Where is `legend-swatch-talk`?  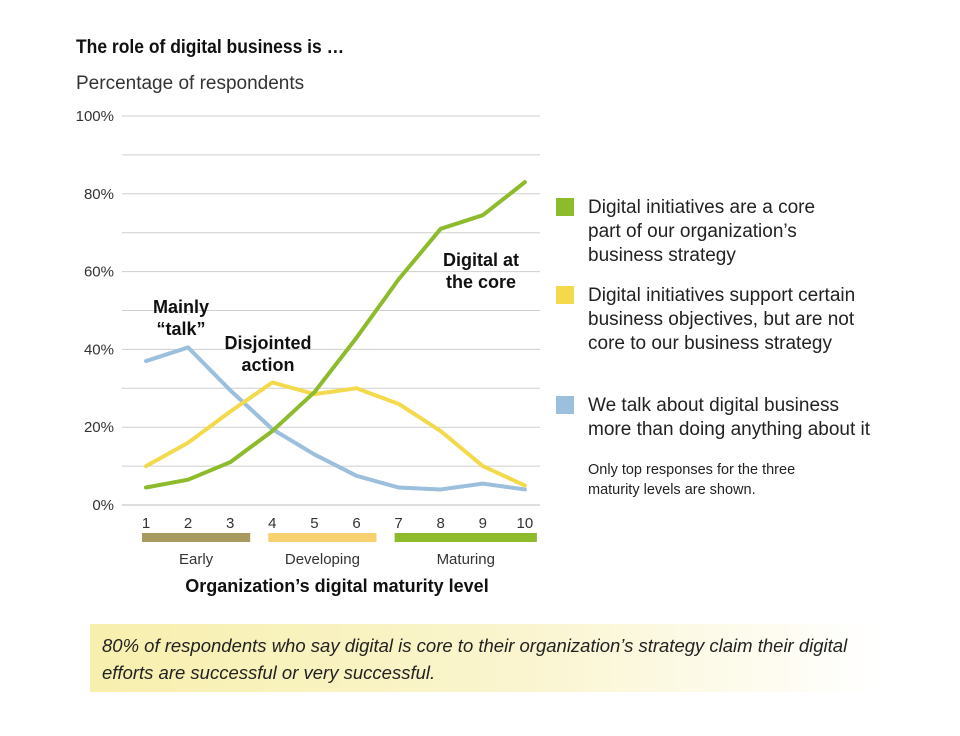
legend-swatch-talk is located at coordinates (565, 405).